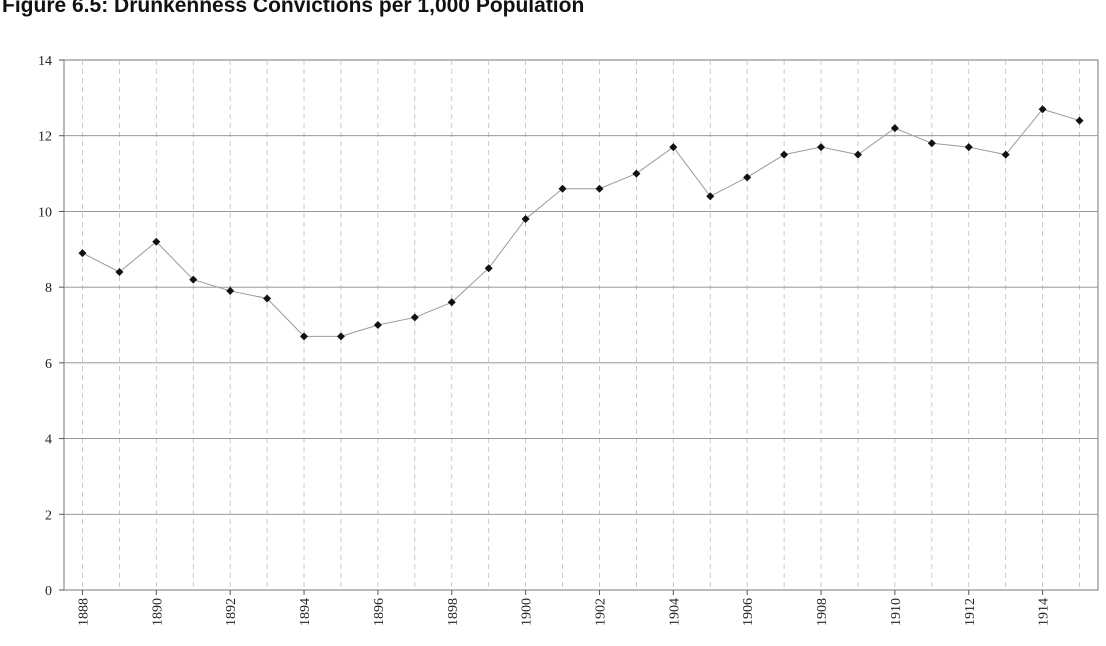 Image resolution: width=1106 pixels, height=646 pixels. Describe the element at coordinates (45, 212) in the screenshot. I see `y-tick-label: 10` at that location.